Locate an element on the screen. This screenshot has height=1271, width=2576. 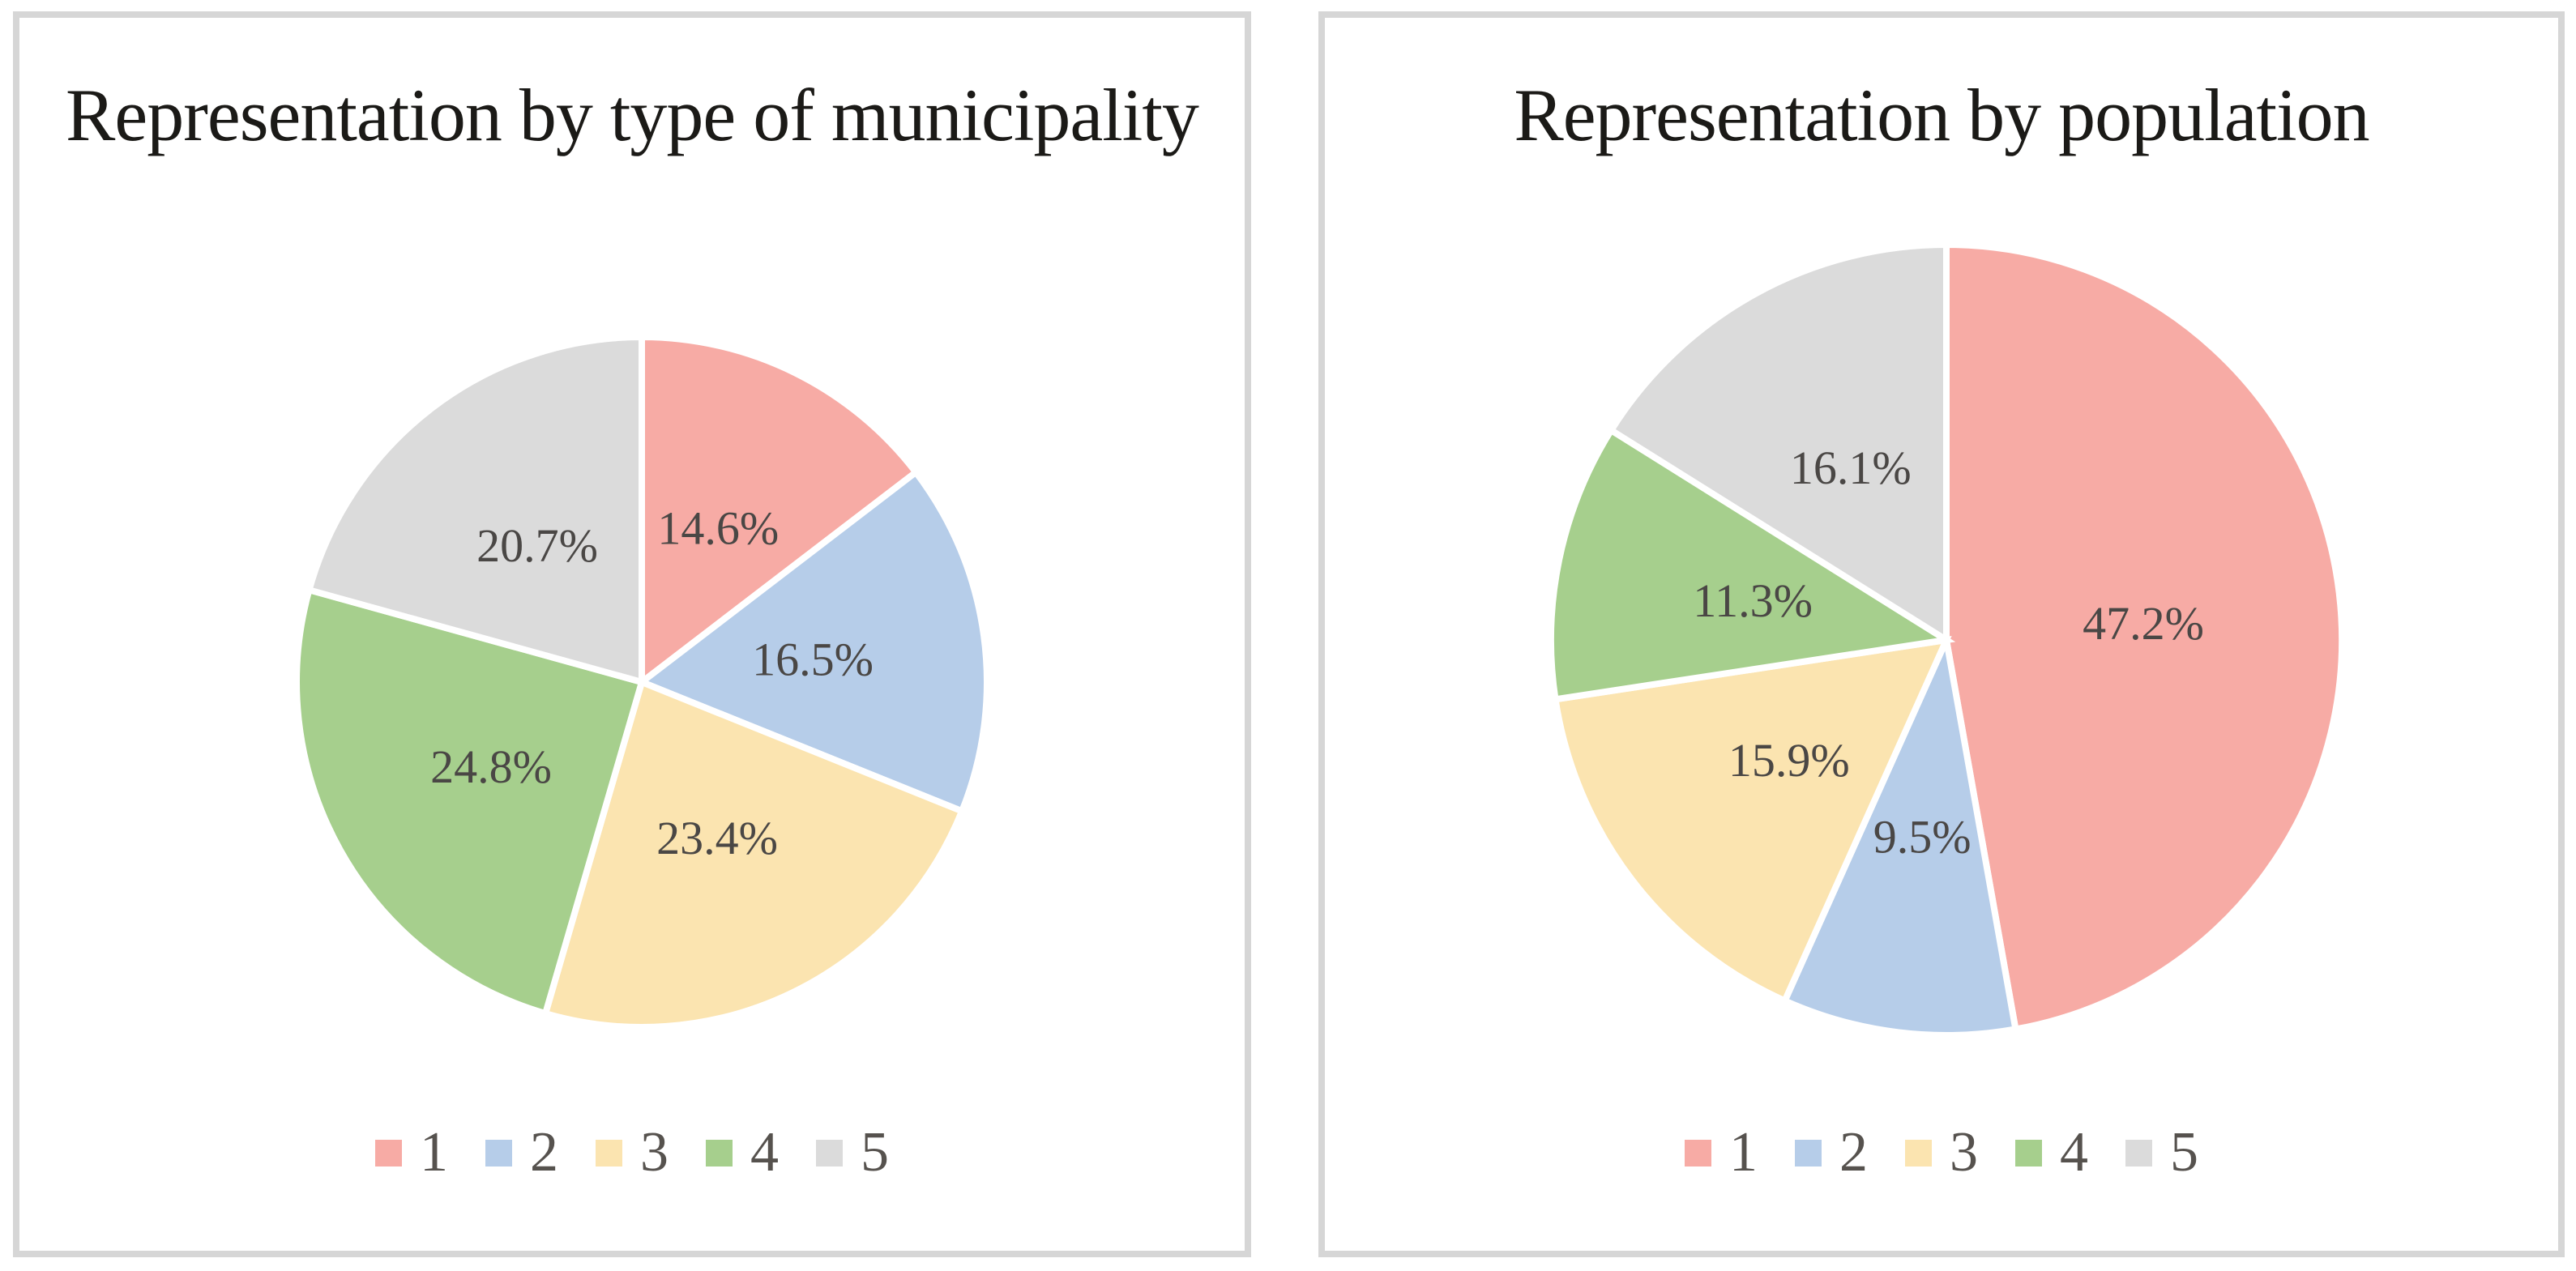
slice-label: 9.5% is located at coordinates (1922, 837).